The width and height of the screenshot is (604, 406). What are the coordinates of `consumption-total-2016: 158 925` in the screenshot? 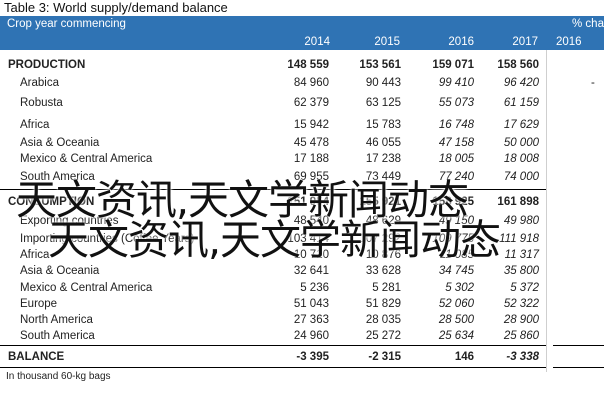 It's located at (453, 202).